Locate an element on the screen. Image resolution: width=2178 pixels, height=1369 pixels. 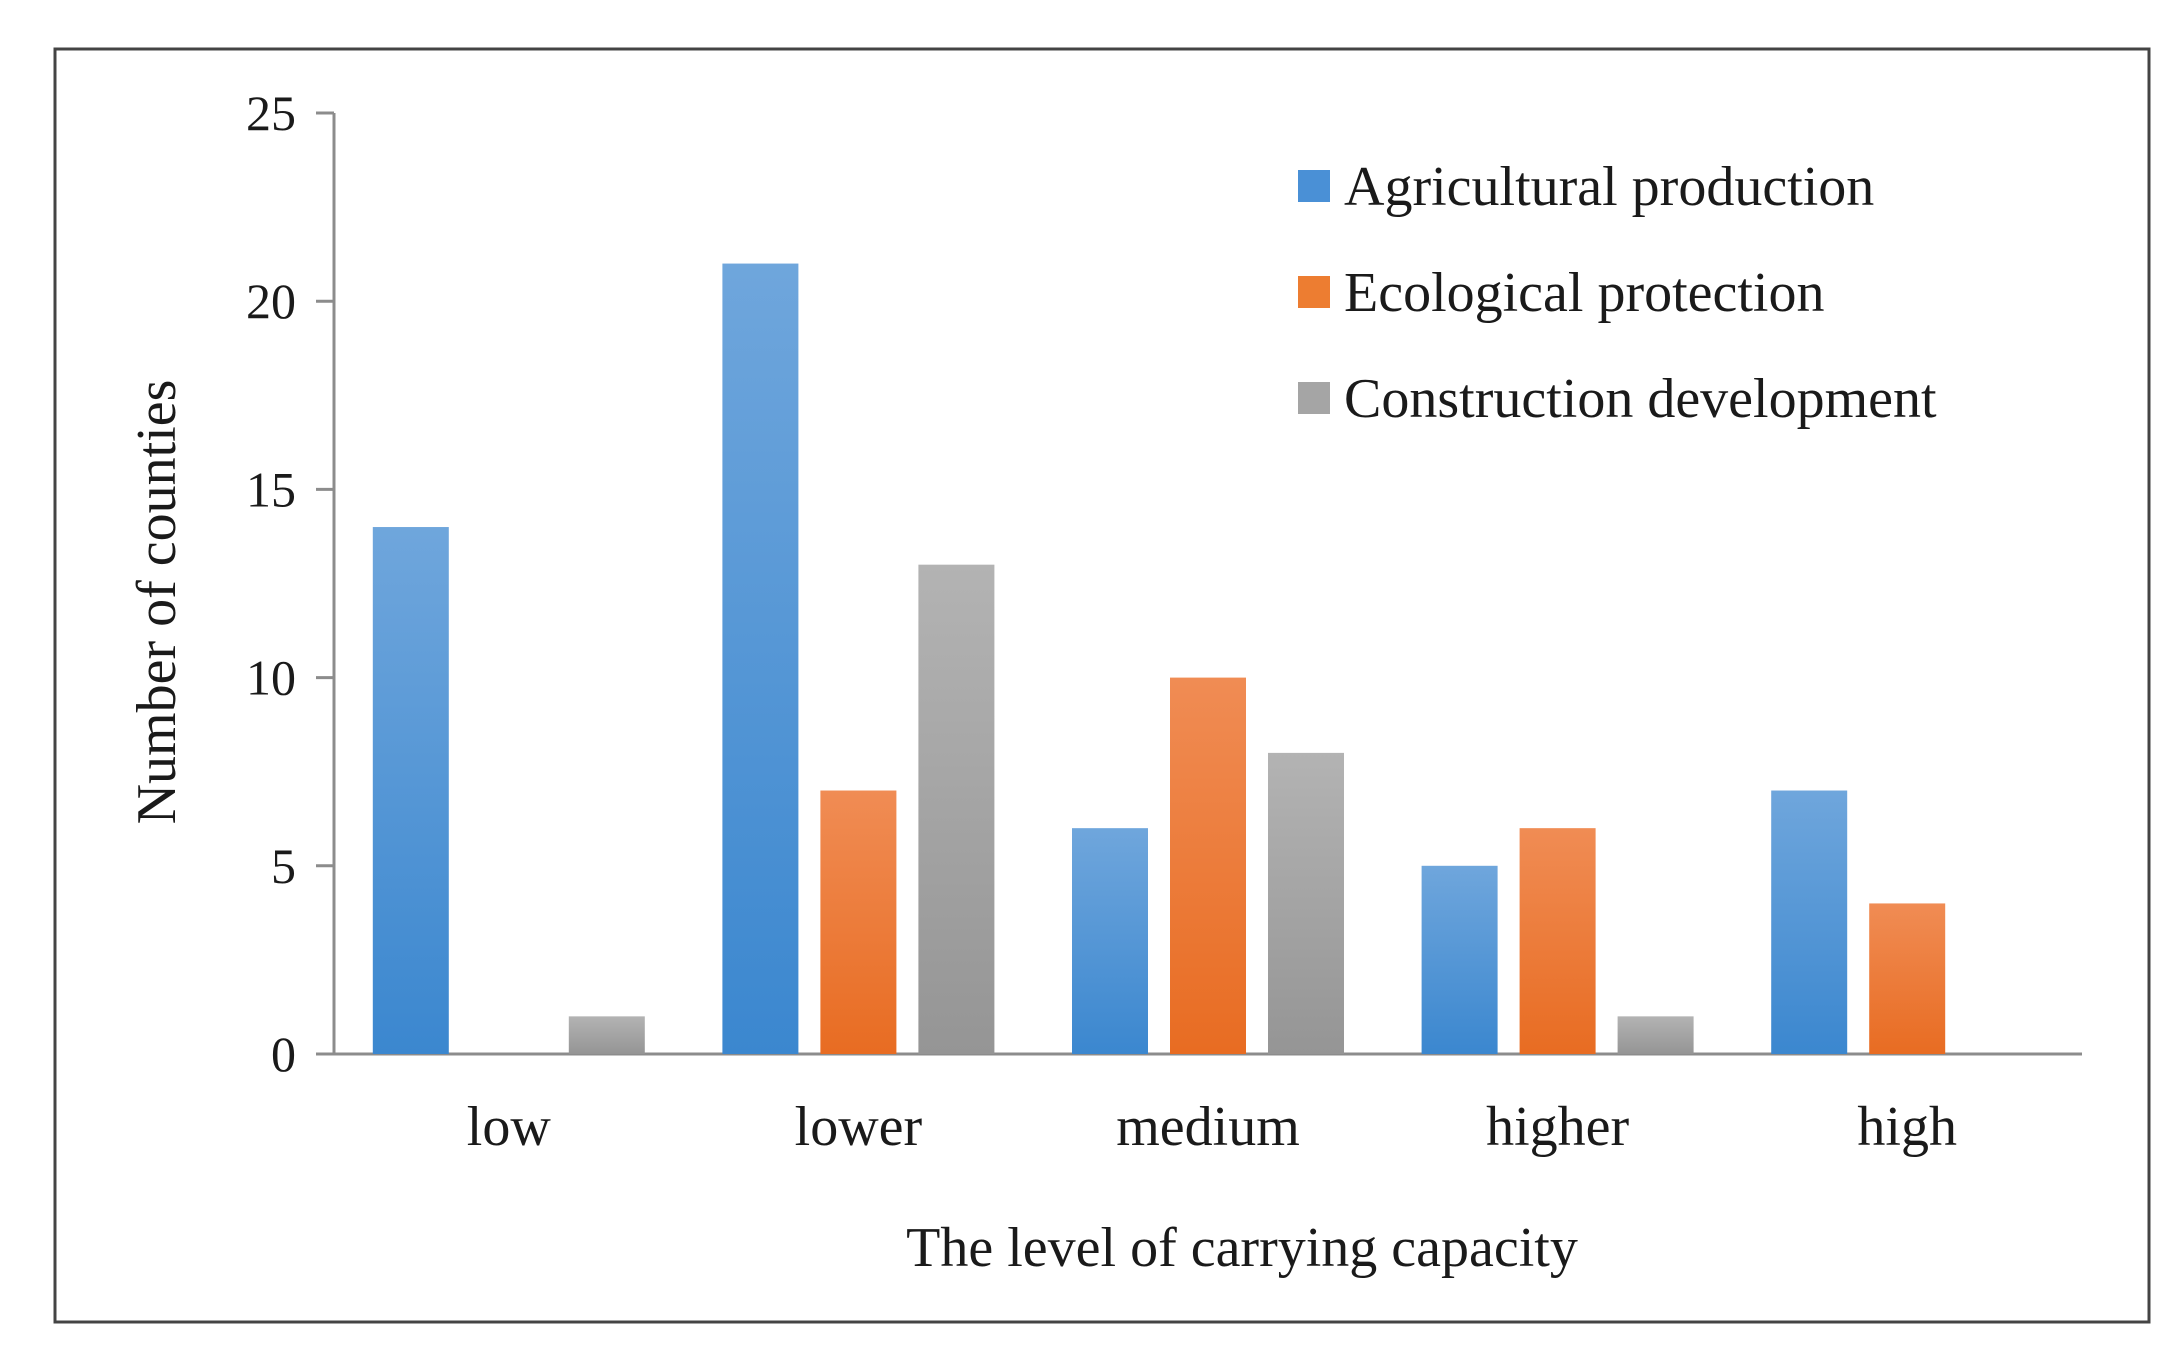
legend-label-1: Ecological protection is located at coordinates (1584, 293).